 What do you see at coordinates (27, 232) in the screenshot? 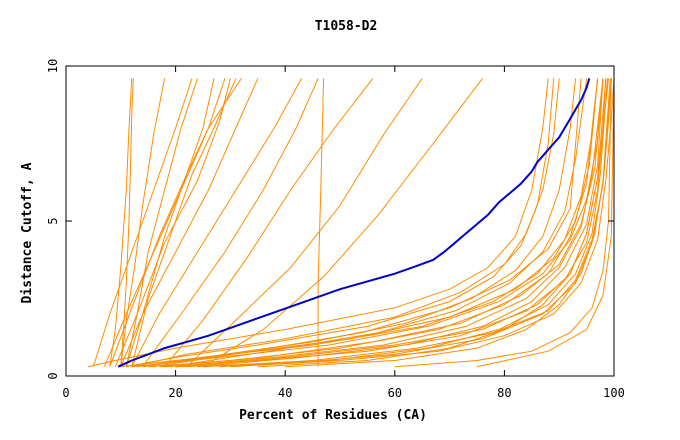
I see `y-axis-label: Distance Cutoff, A` at bounding box center [27, 232].